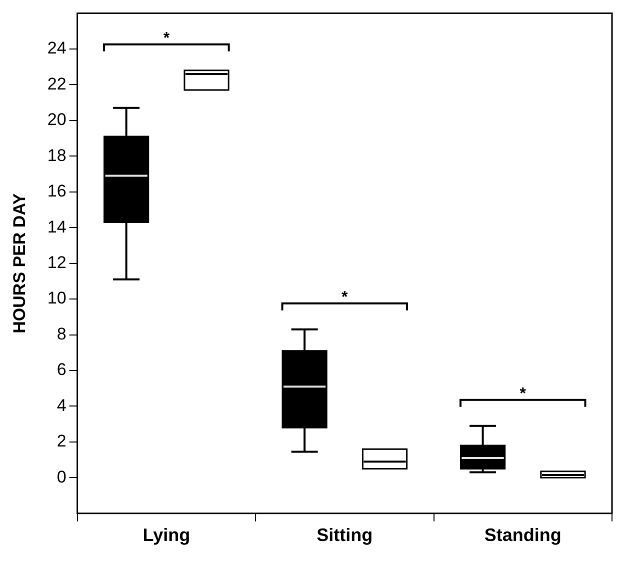 The height and width of the screenshot is (561, 618). What do you see at coordinates (56, 155) in the screenshot?
I see `y-tick-label: 18` at bounding box center [56, 155].